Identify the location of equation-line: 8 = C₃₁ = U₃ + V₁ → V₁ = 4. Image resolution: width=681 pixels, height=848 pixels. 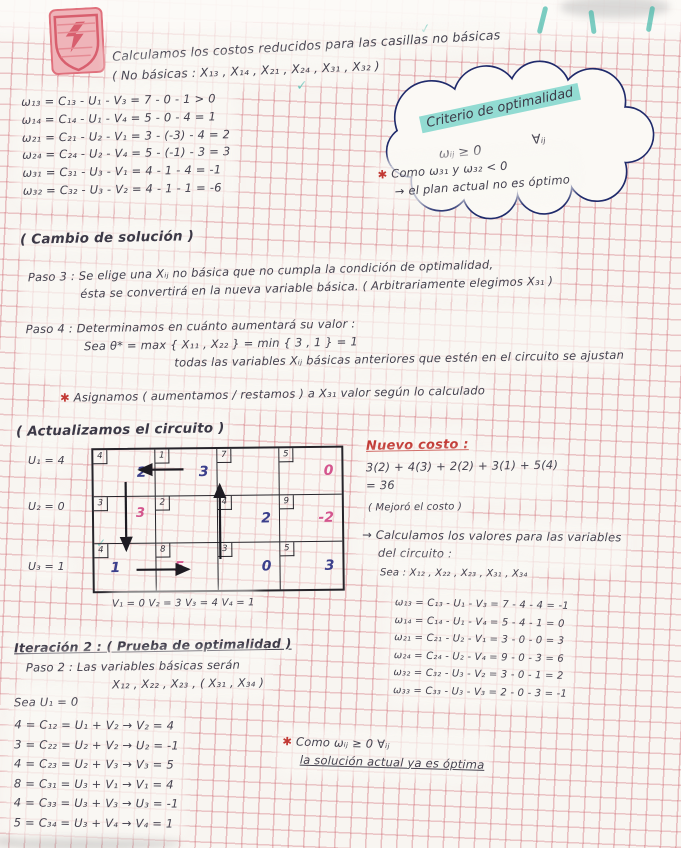
(93, 784).